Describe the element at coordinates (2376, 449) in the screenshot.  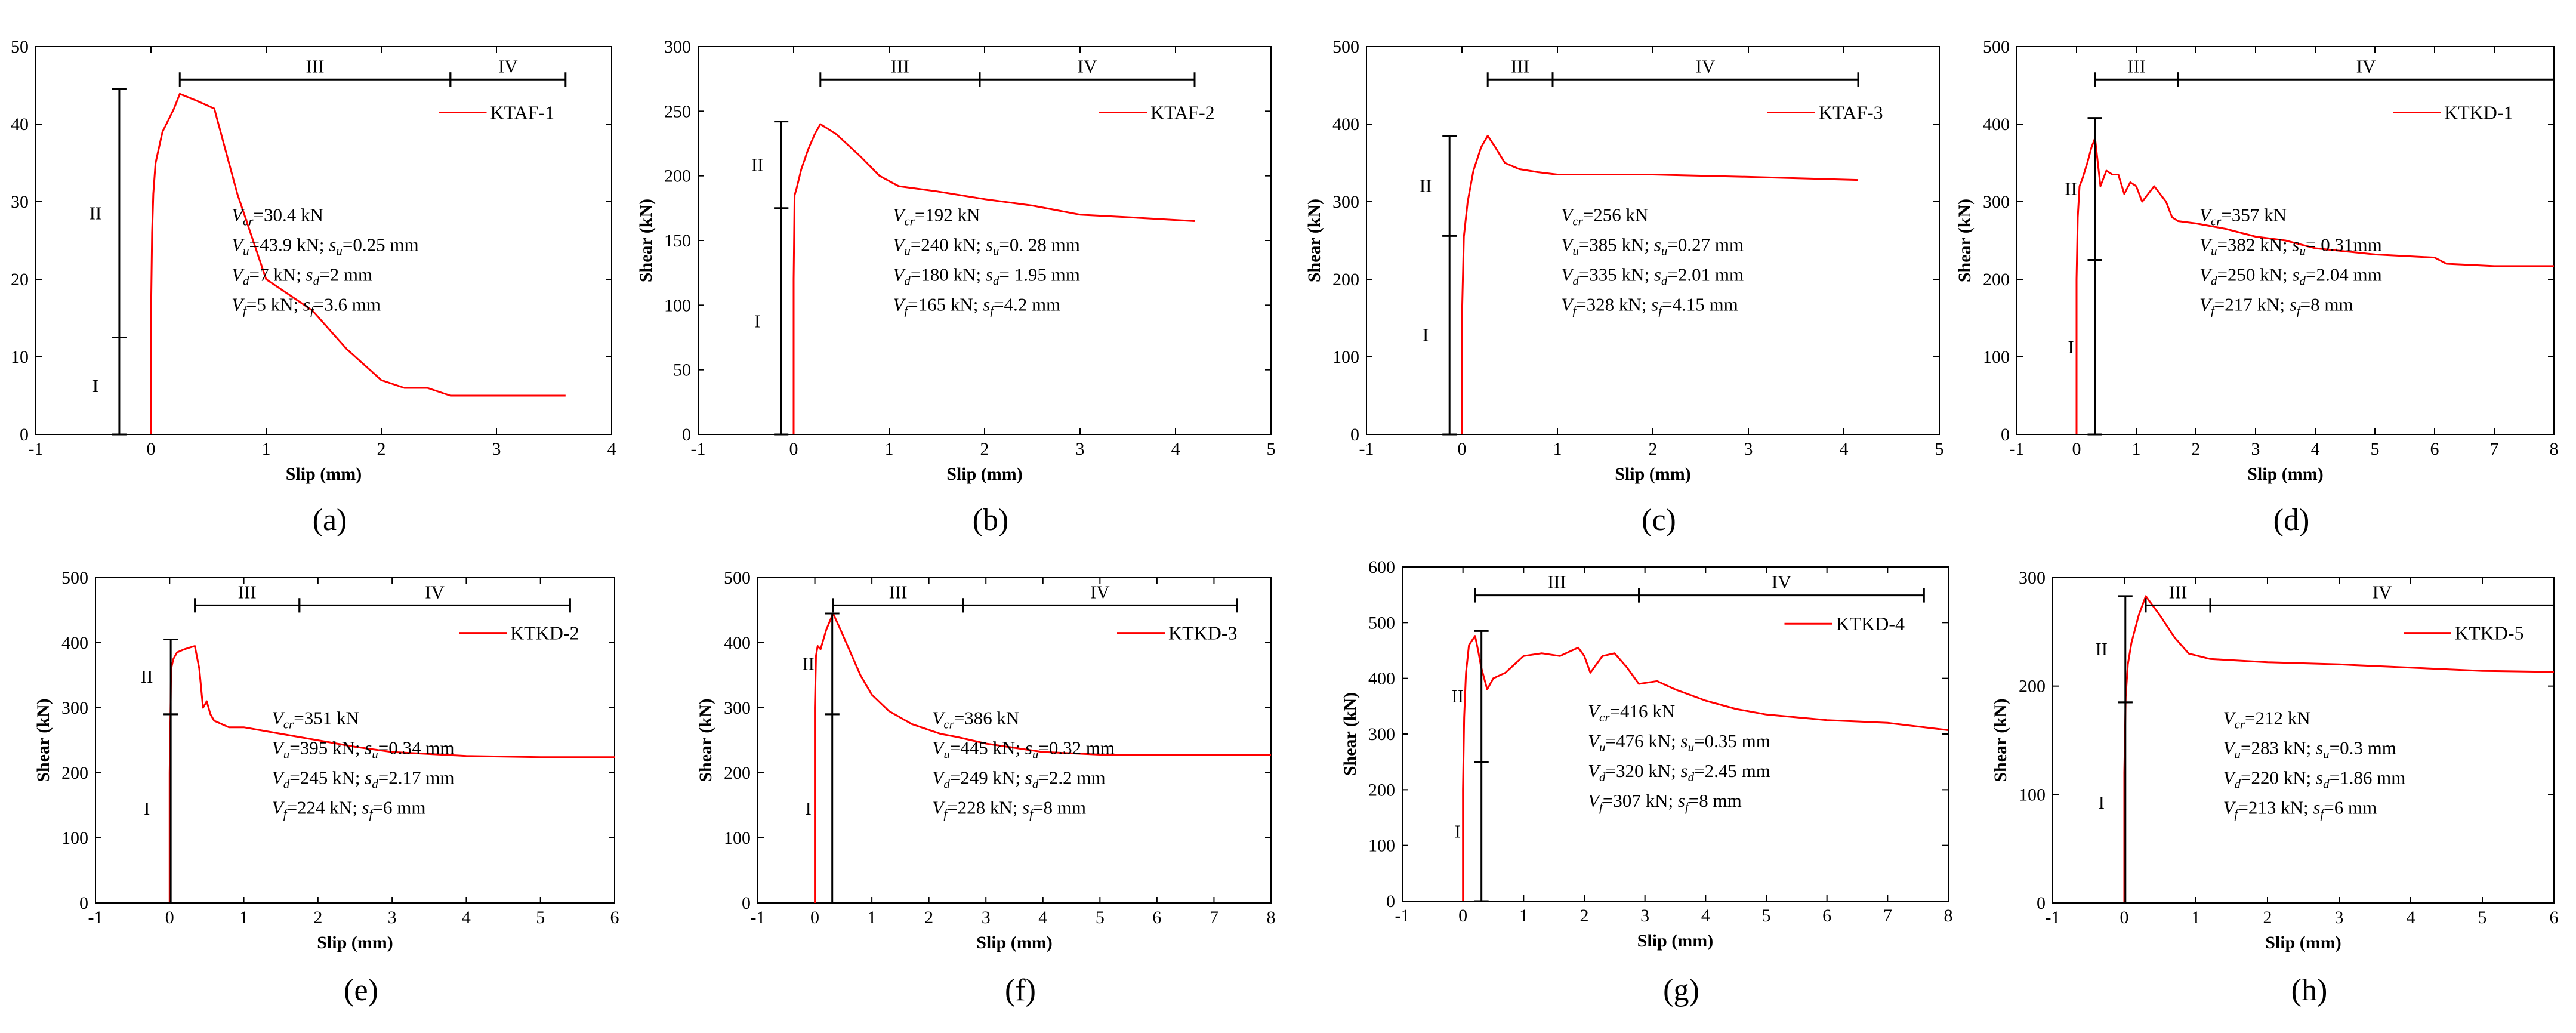
I see `x-tick-label: 5` at that location.